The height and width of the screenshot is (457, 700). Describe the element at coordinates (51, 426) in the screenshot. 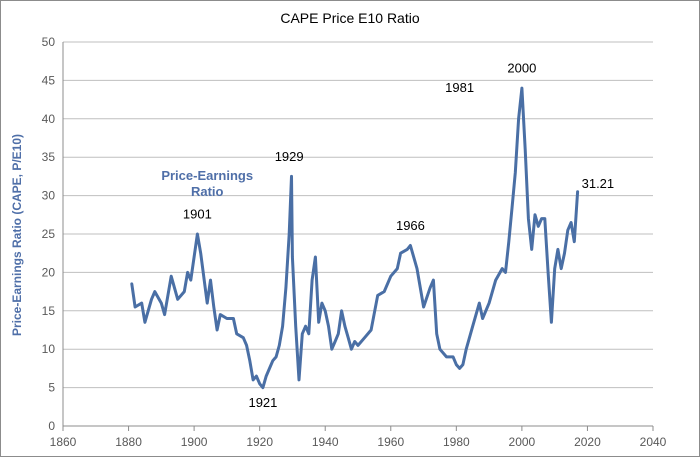

I see `y-tick-label: 0` at that location.